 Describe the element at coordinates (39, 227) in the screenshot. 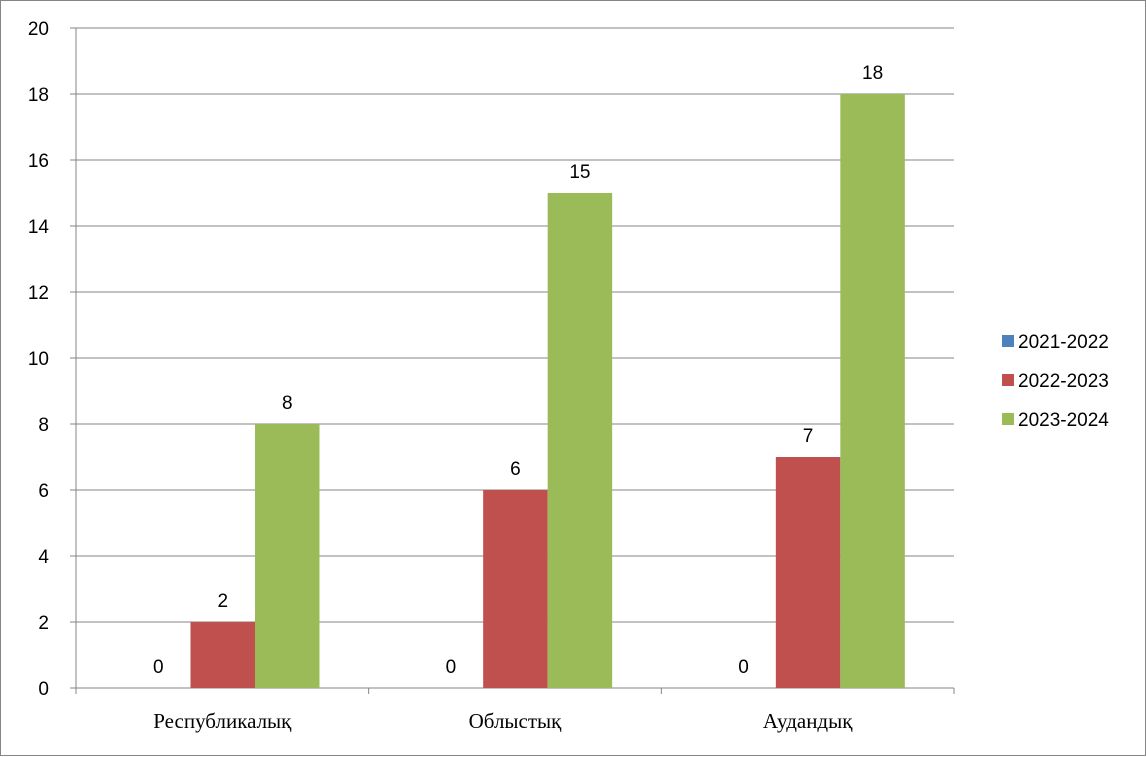

I see `y-tick-label: 14` at that location.